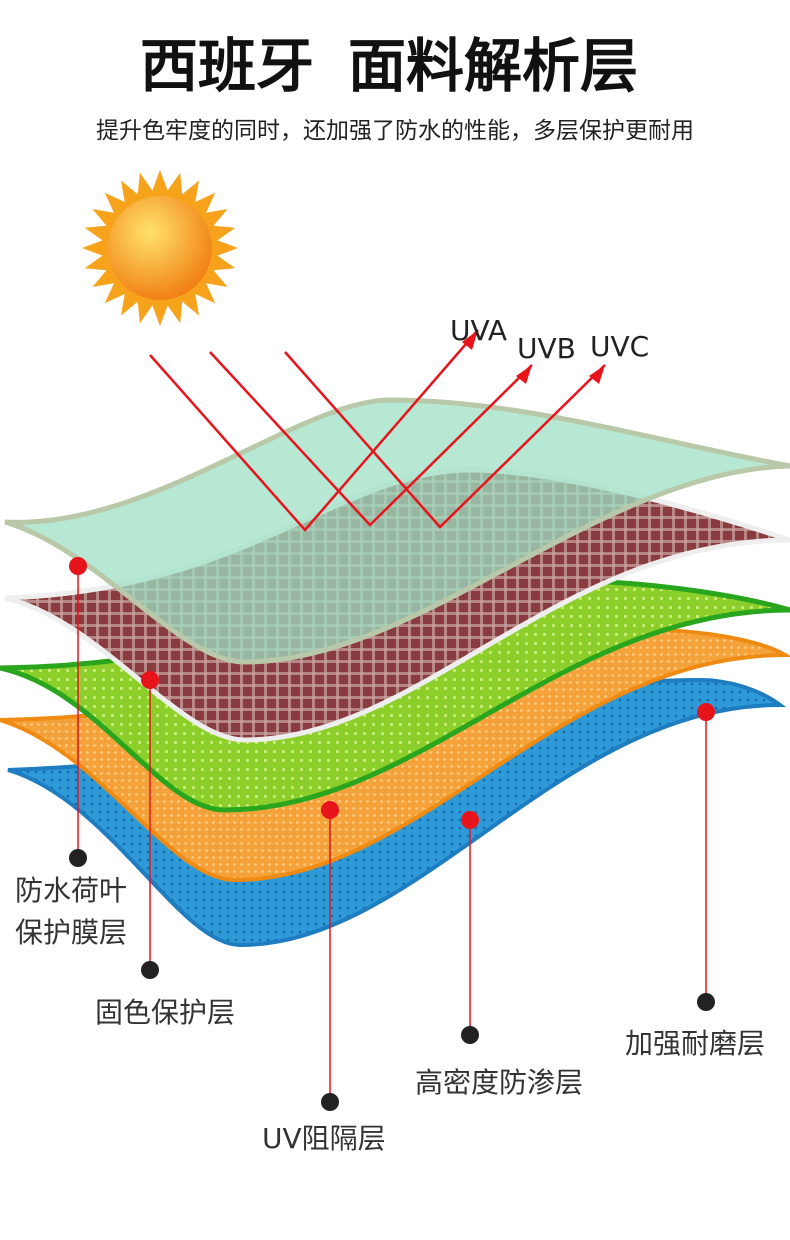 This screenshot has height=1240, width=790. I want to click on layer-label: 保护膜层, so click(71, 932).